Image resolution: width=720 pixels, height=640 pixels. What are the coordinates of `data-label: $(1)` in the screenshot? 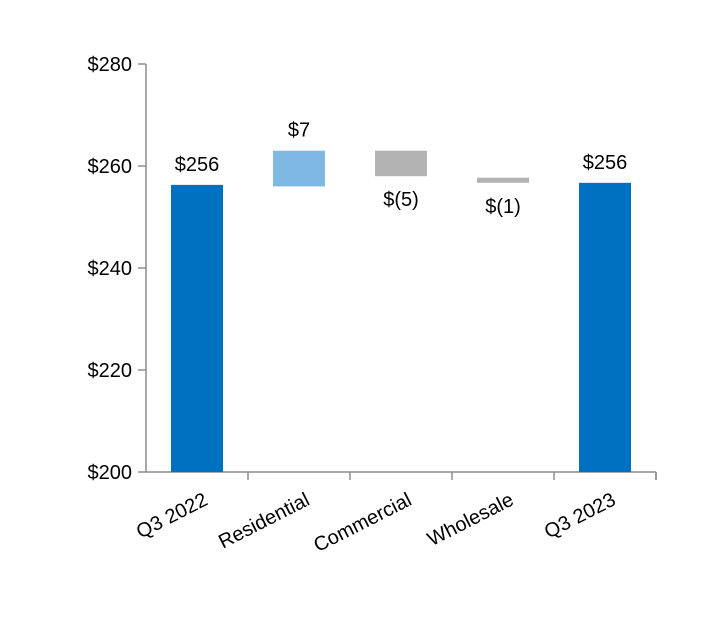 It's located at (503, 207).